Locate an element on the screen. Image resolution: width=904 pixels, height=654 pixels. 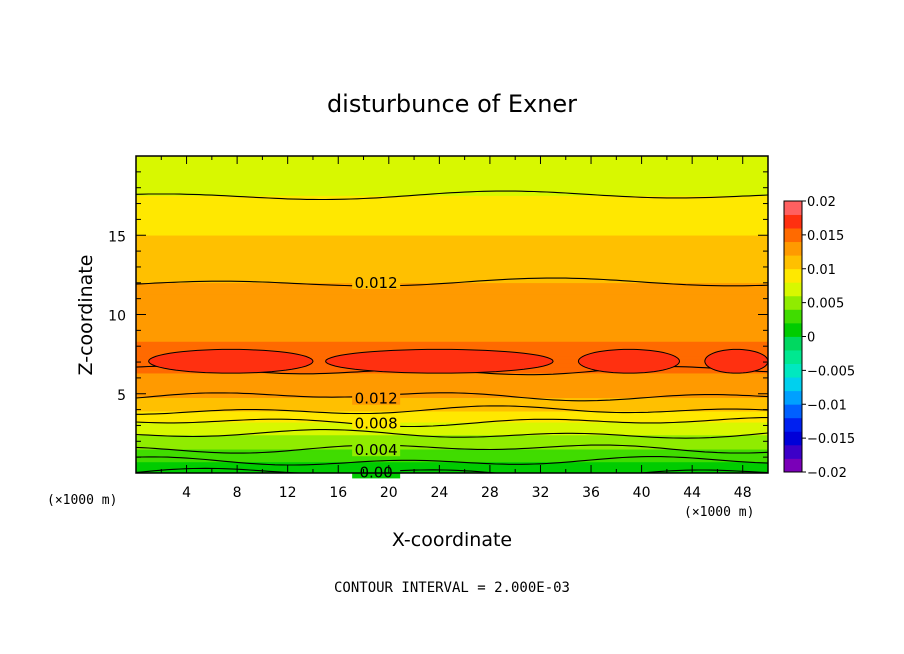
contour-core is located at coordinates (736, 361).